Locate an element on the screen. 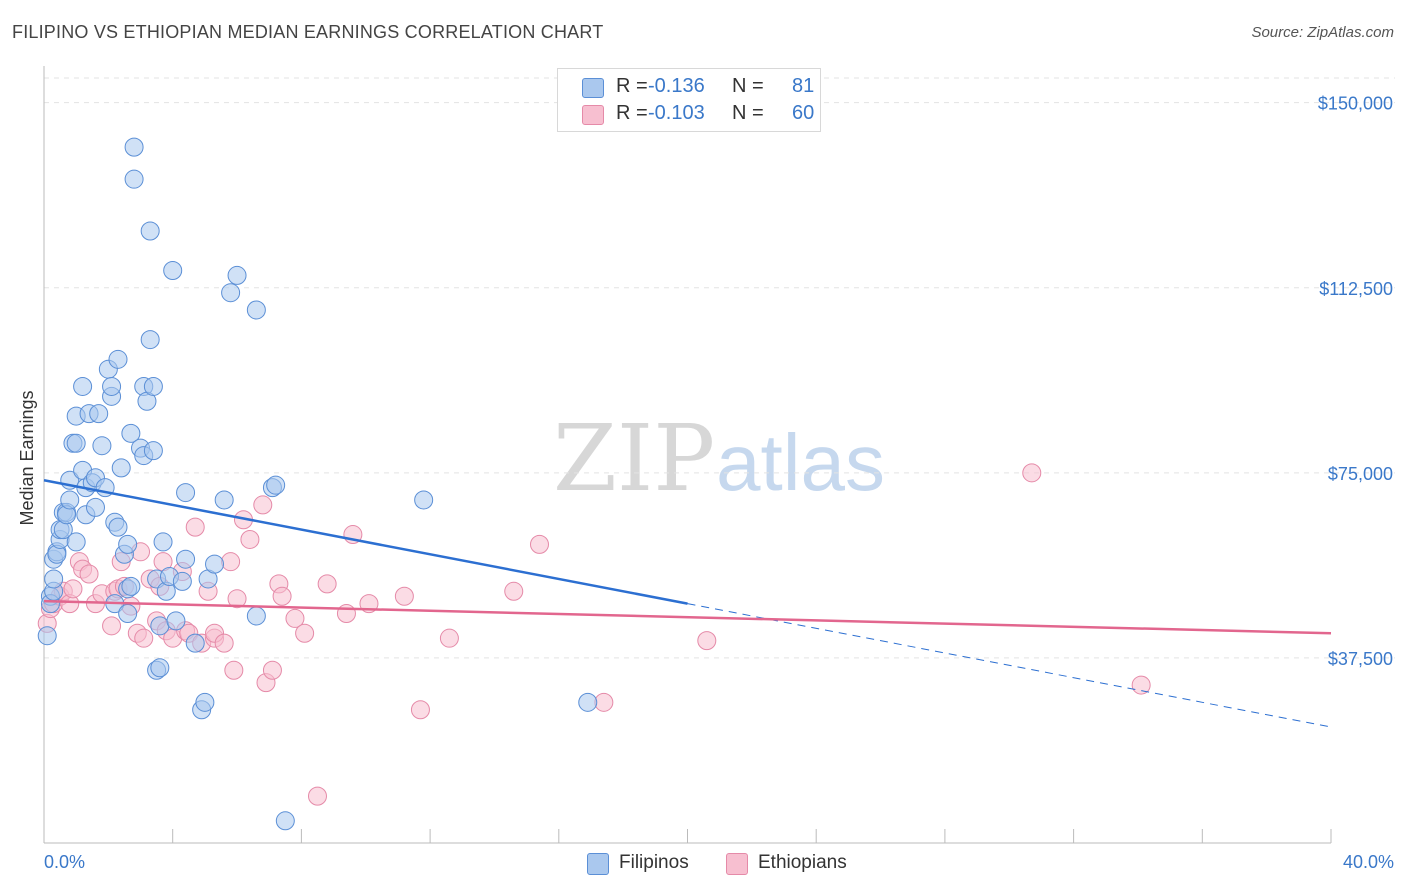 The width and height of the screenshot is (1406, 892). y-tick-label: $75,000 is located at coordinates (1360, 474).